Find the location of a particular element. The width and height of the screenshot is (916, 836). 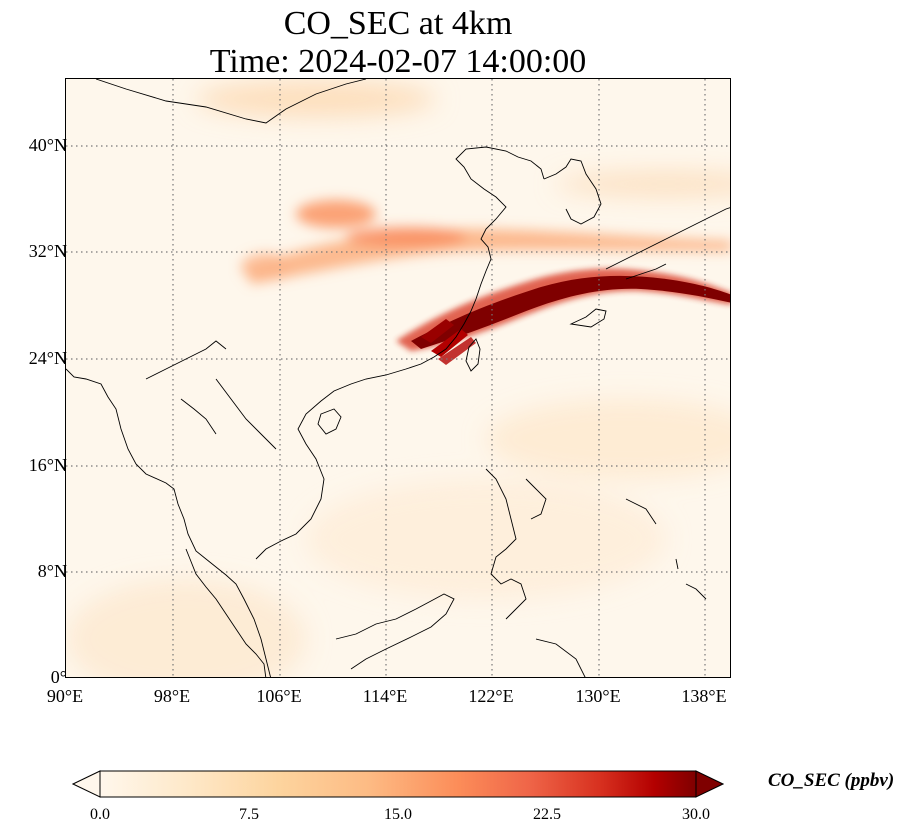

lon-tick-114e: 114°E is located at coordinates (385, 696).